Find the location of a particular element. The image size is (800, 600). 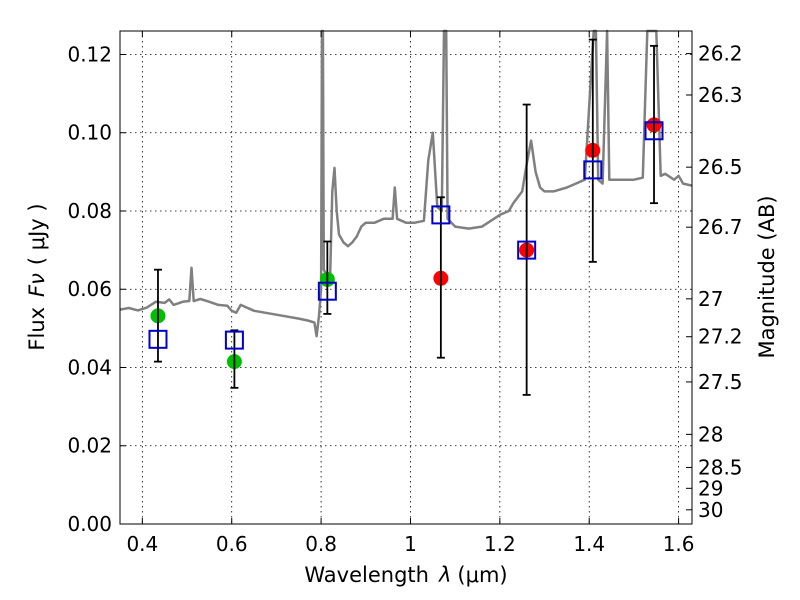

y2-tick-label: 28 is located at coordinates (710, 434).